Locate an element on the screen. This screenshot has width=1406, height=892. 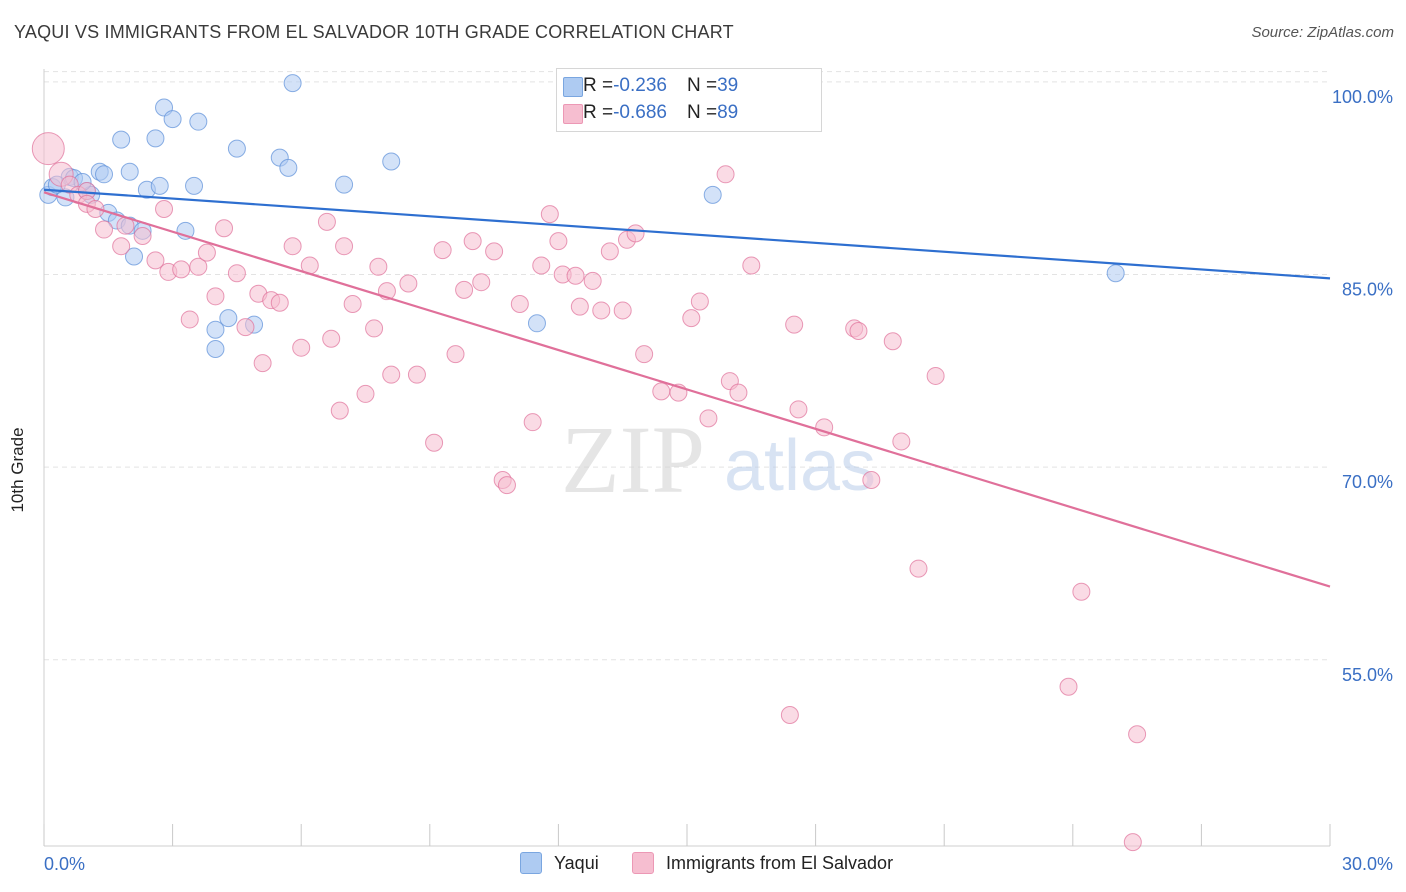
legend-item-yaqui: Yaqui is located at coordinates (559, 863).